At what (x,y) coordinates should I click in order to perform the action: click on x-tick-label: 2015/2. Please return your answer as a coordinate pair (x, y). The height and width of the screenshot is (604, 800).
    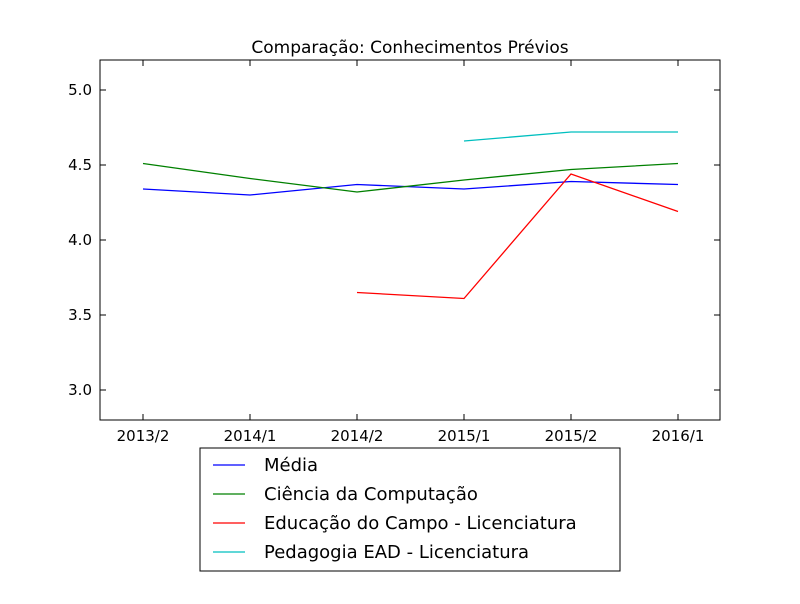
    Looking at the image, I should click on (571, 436).